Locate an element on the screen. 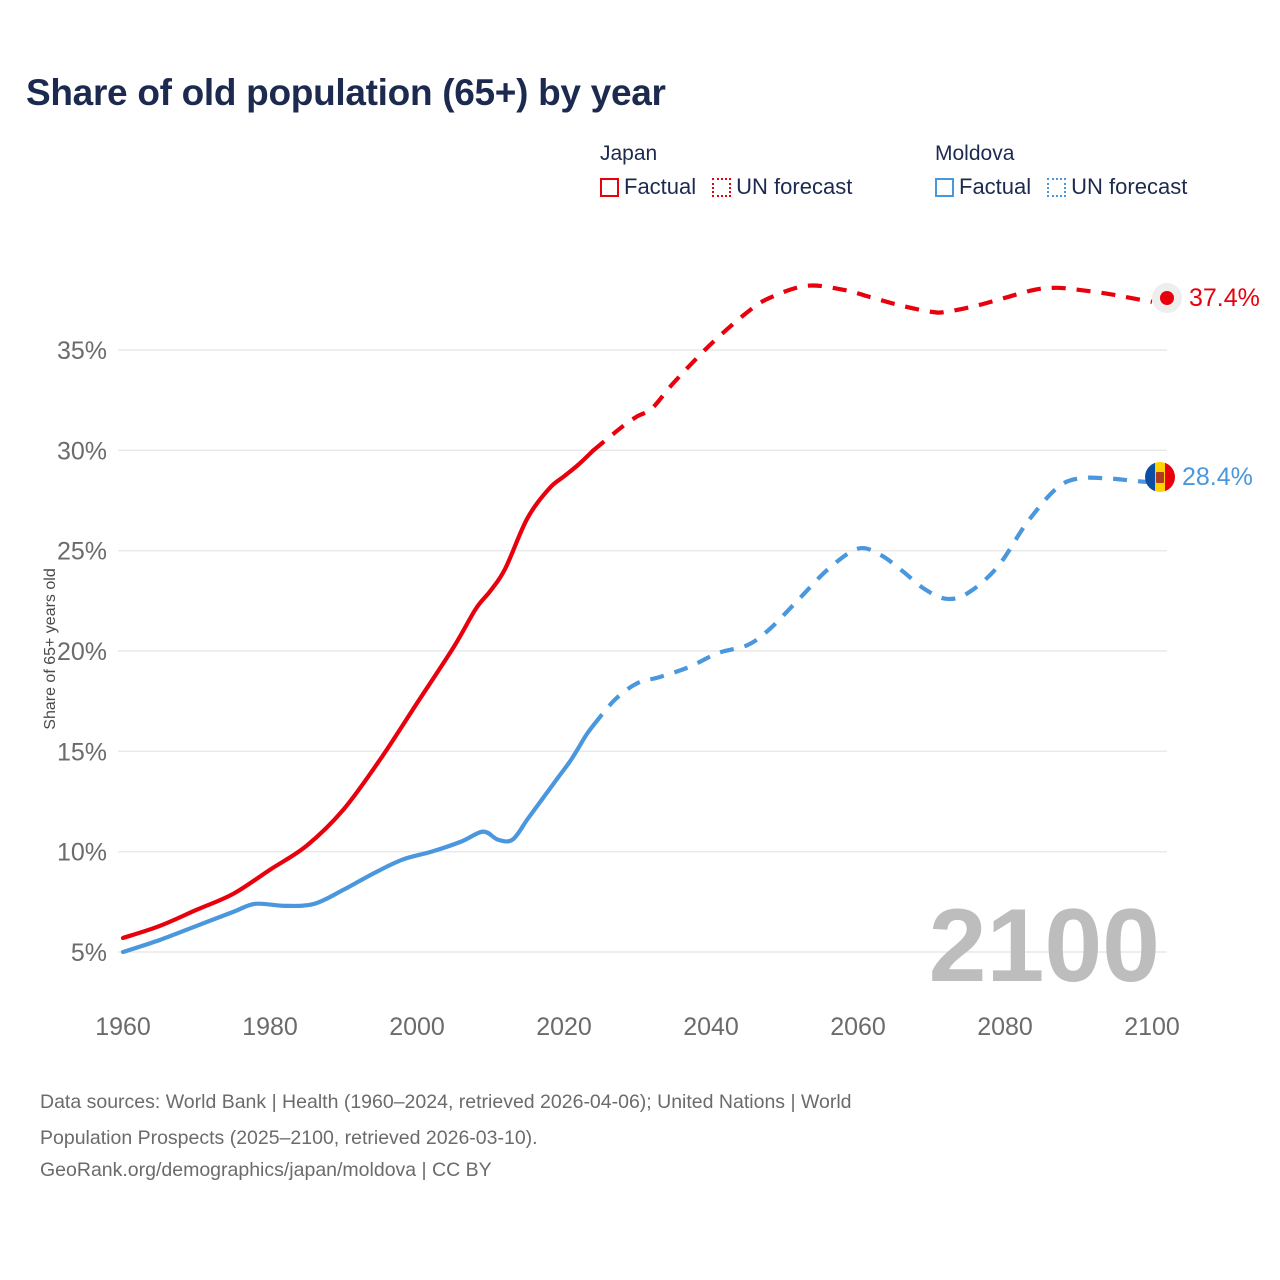 This screenshot has width=1280, height=1280. moldova-flag-icon is located at coordinates (1160, 477).